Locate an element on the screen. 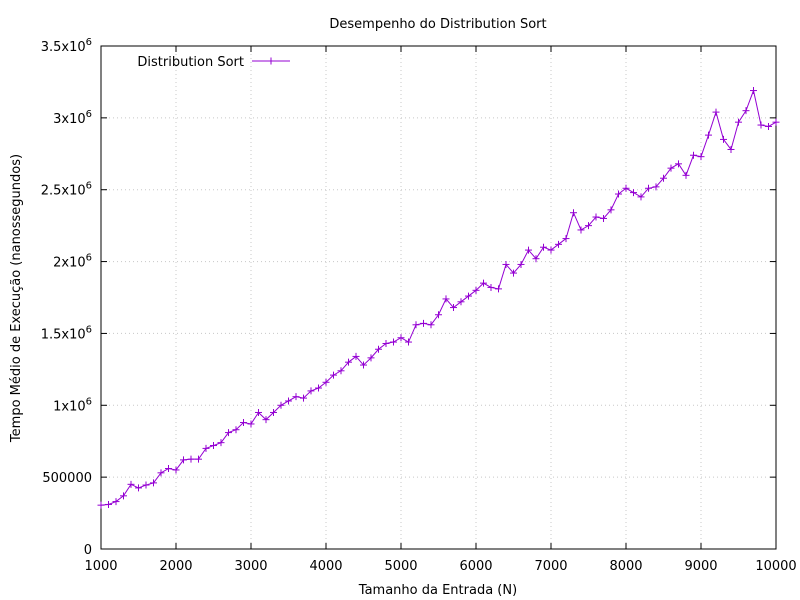 This screenshot has width=800, height=600. x-tick-label: 2000 is located at coordinates (175, 566).